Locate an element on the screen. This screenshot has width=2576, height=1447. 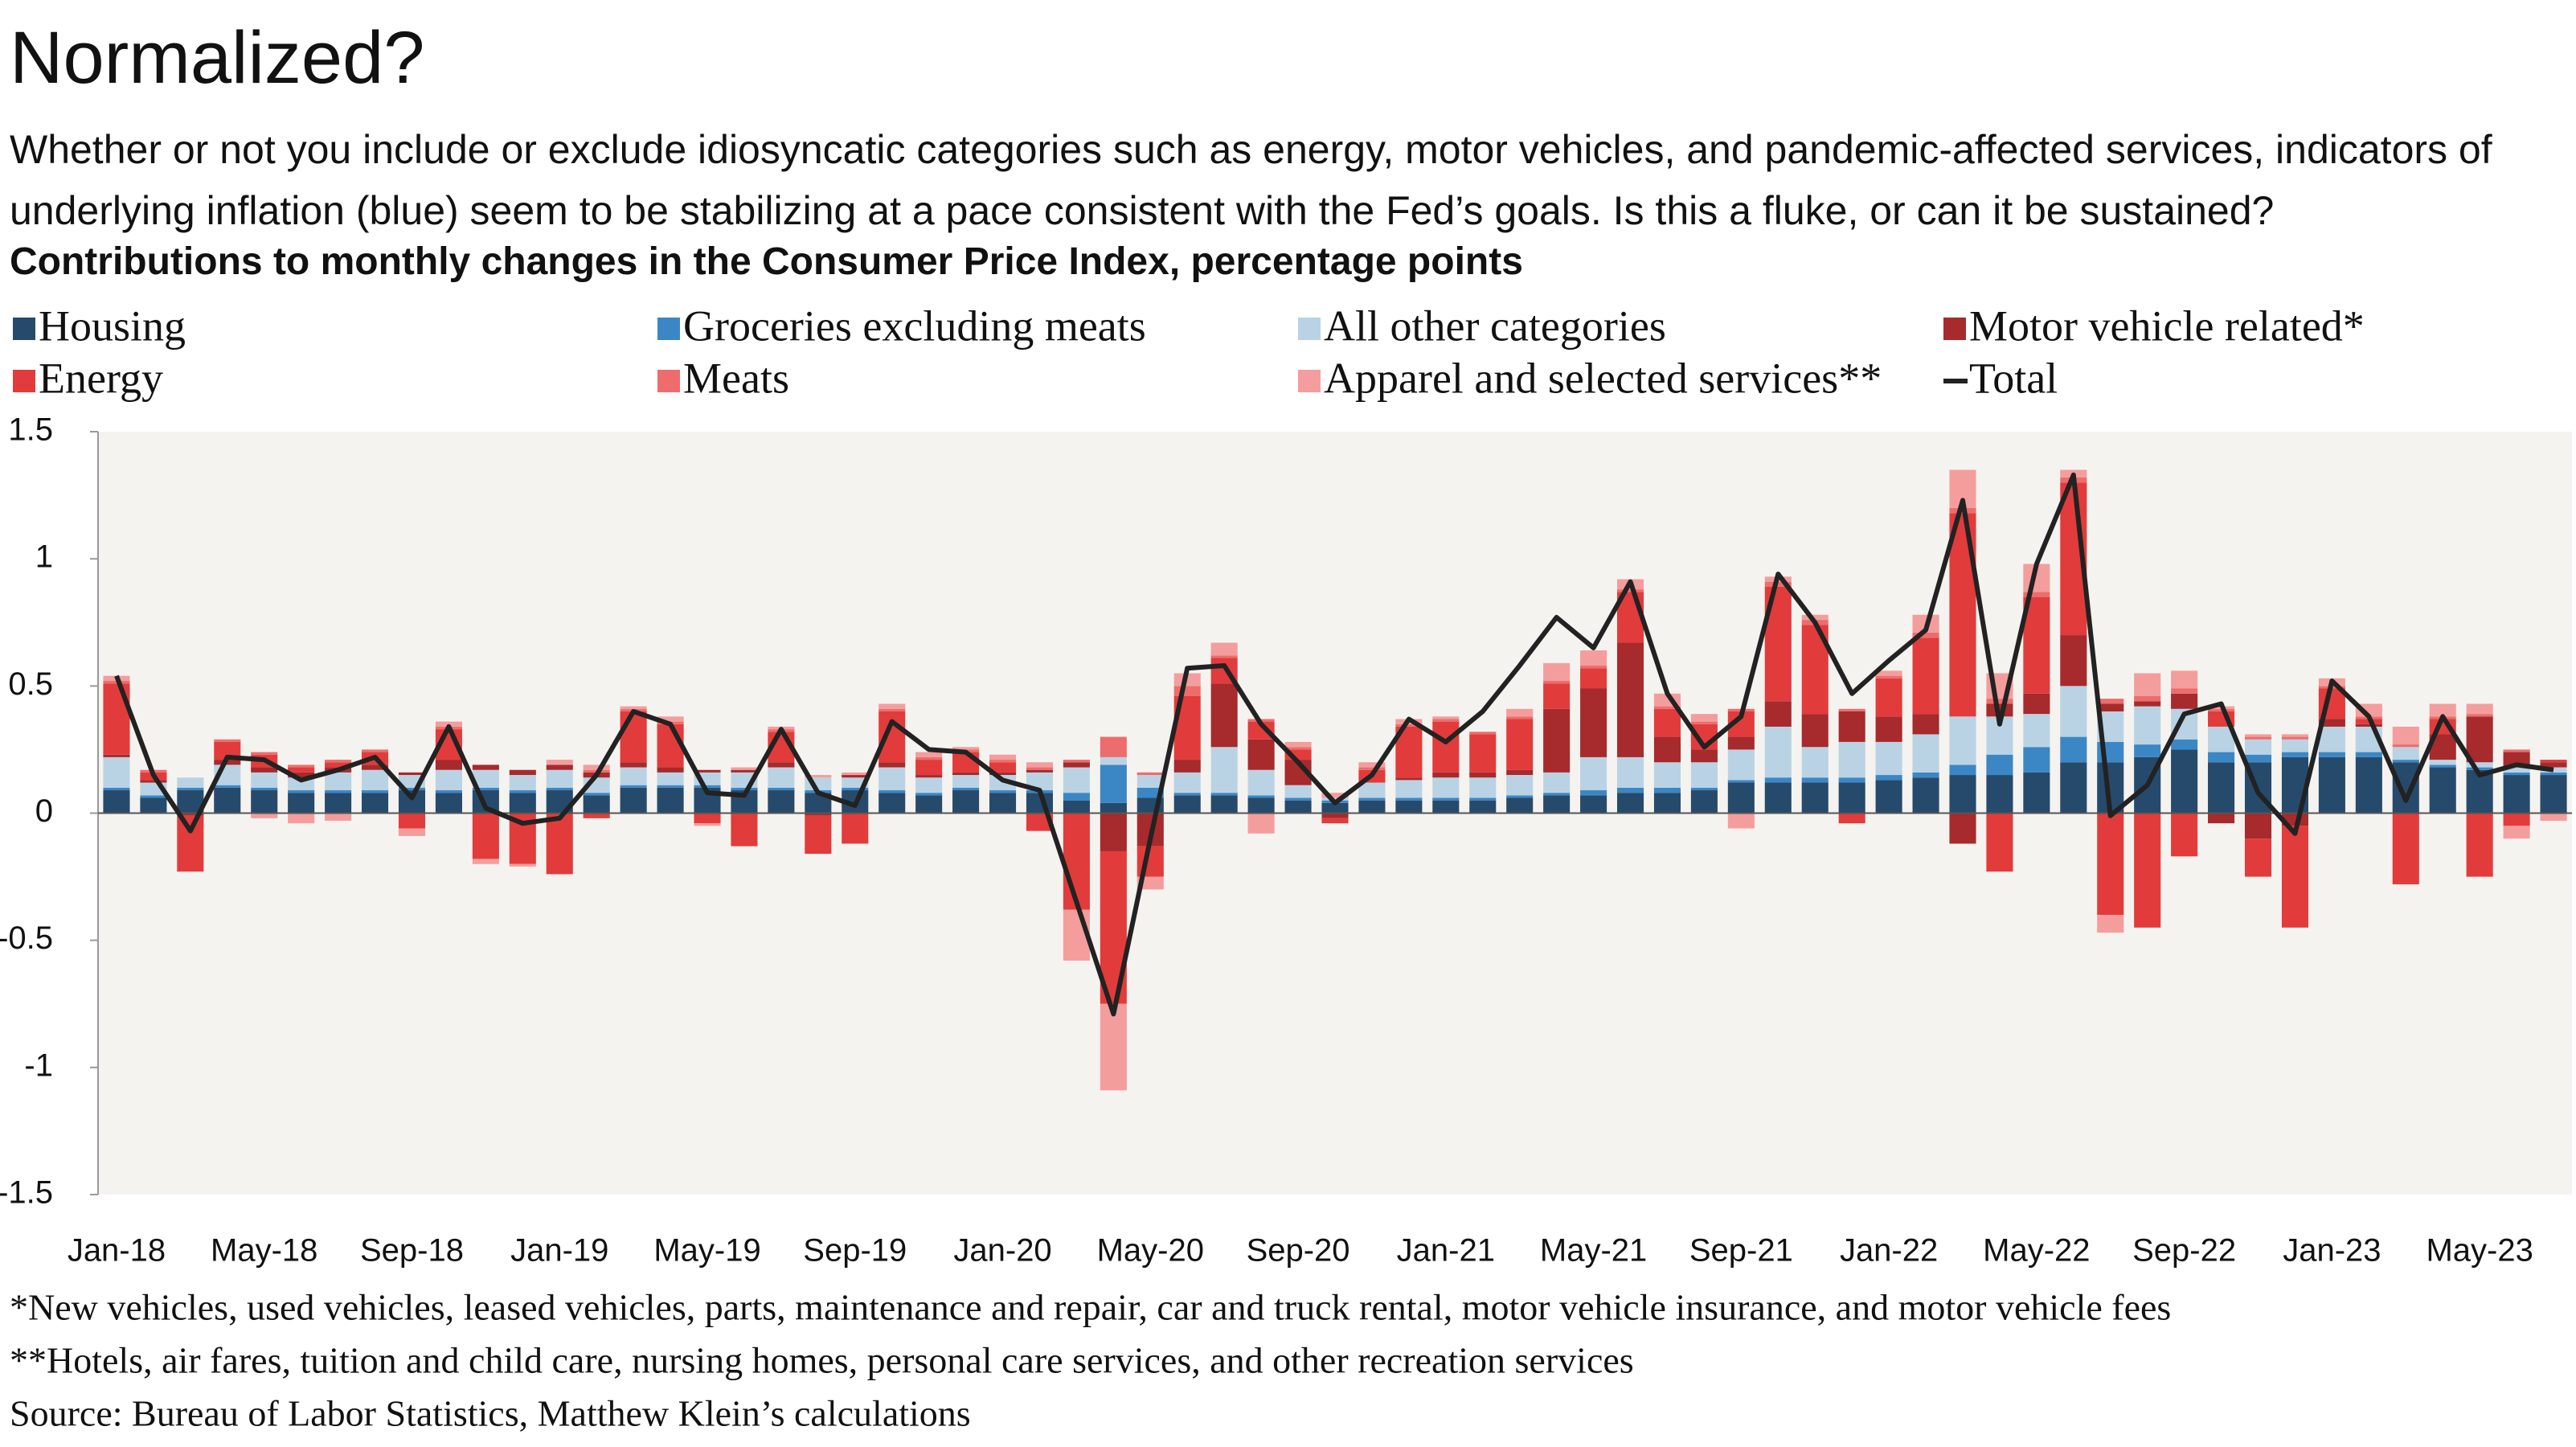
x-tick-label: May-19 is located at coordinates (706, 1251).